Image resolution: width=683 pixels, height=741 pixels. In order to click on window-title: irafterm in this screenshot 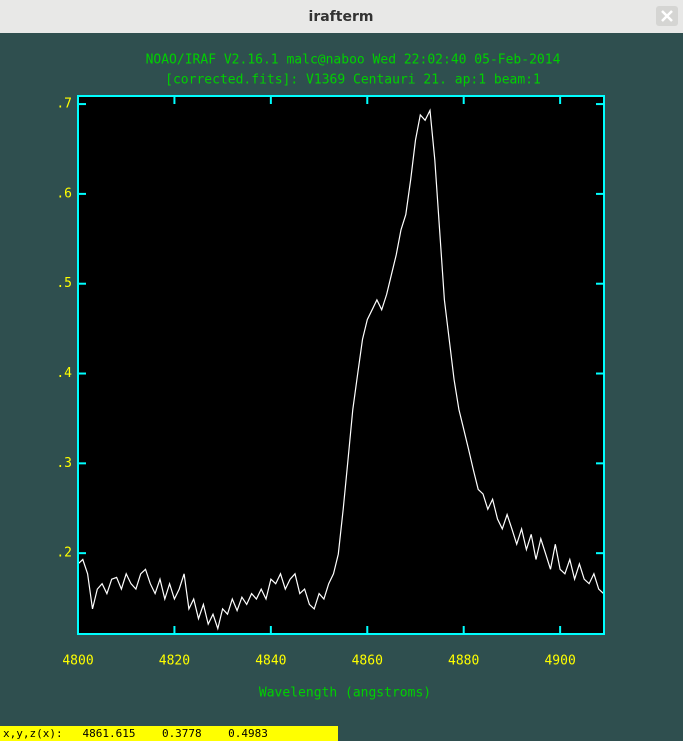, I will do `click(341, 17)`.